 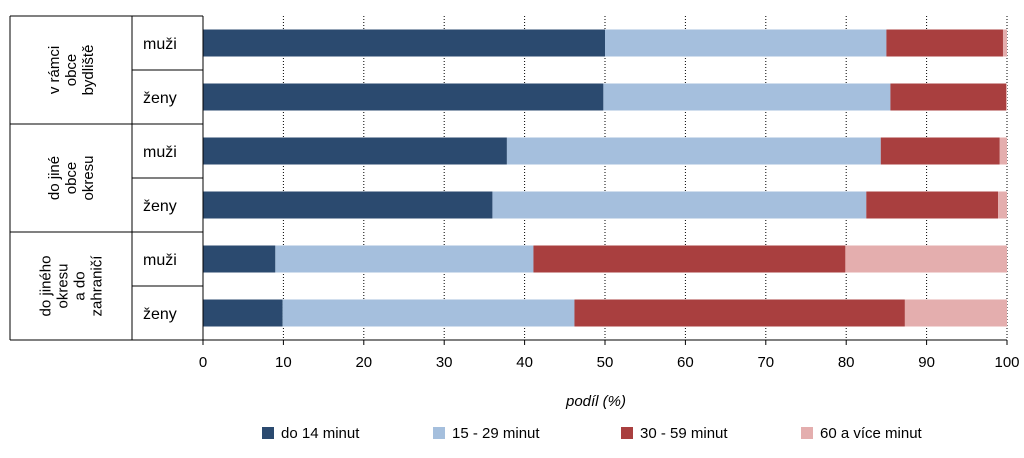 I want to click on legend-label: do 14 minut, so click(x=320, y=433).